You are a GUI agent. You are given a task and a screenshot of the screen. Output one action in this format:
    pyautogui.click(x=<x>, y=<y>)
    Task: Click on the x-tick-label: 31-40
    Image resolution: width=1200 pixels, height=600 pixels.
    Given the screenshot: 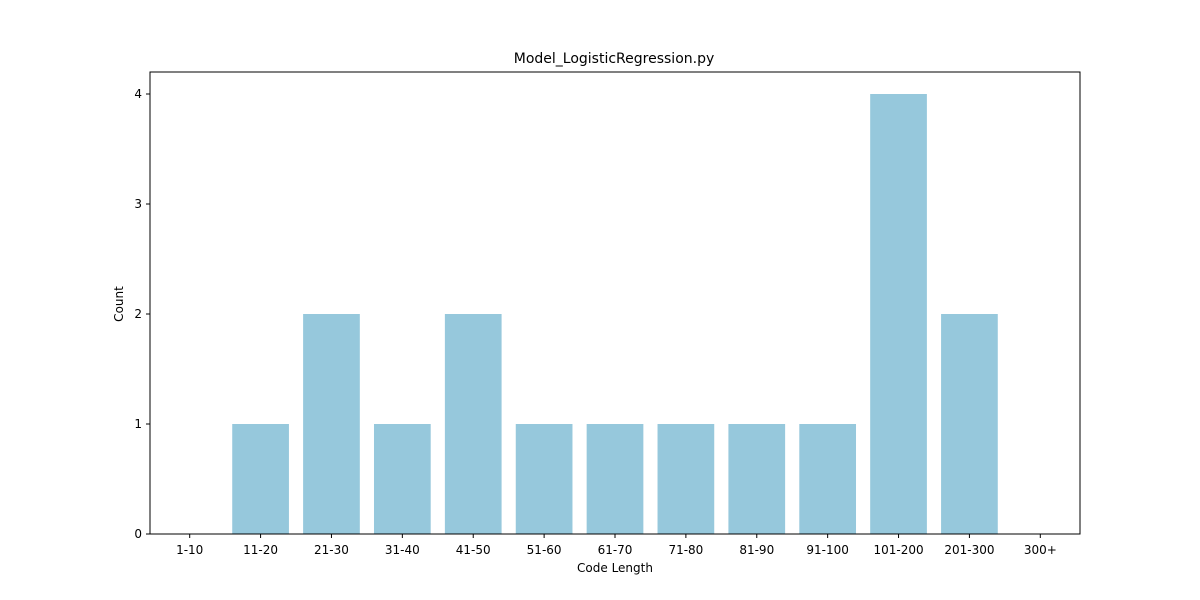 What is the action you would take?
    pyautogui.click(x=402, y=550)
    